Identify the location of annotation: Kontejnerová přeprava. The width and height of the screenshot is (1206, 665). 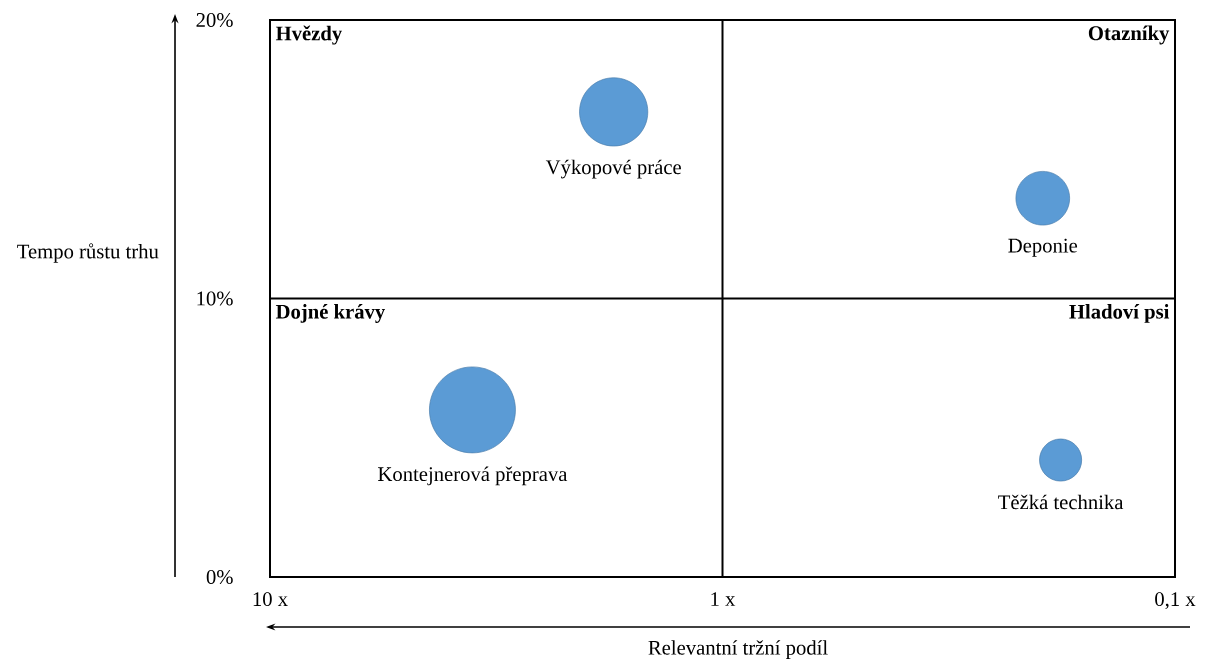
(473, 476).